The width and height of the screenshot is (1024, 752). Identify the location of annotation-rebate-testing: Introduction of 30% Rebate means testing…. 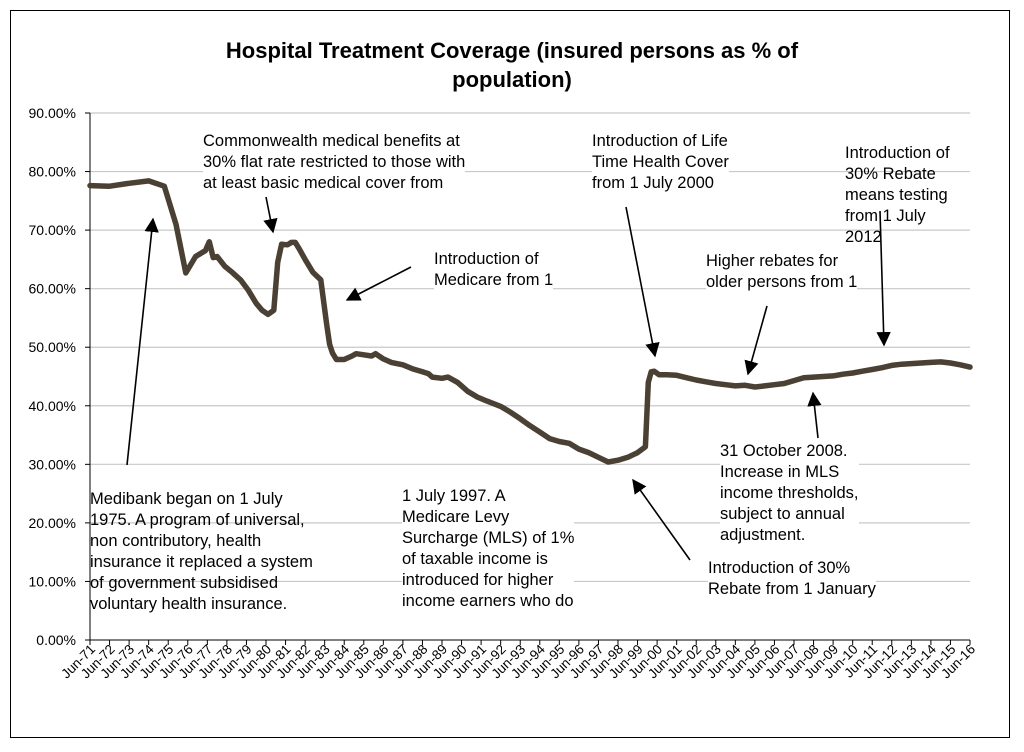
(897, 195).